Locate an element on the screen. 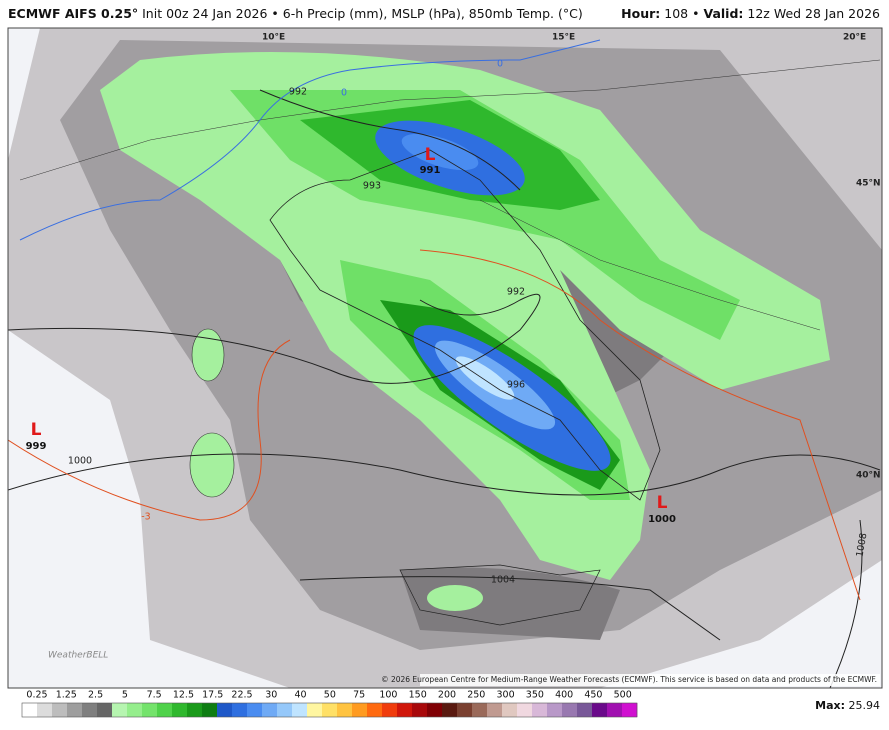 The image size is (889, 730). contour-label: 1000 is located at coordinates (80, 461).